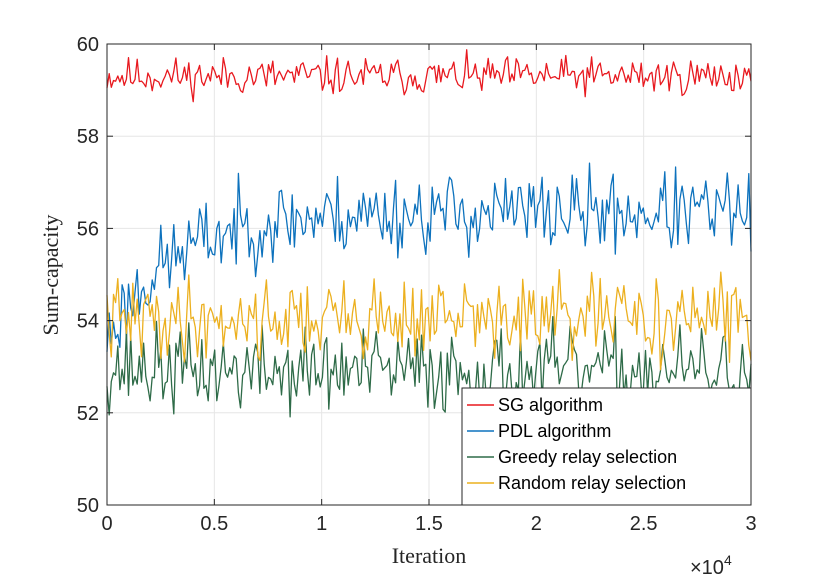 Image resolution: width=830 pixels, height=581 pixels. What do you see at coordinates (88, 322) in the screenshot?
I see `y-tick-label: 54` at bounding box center [88, 322].